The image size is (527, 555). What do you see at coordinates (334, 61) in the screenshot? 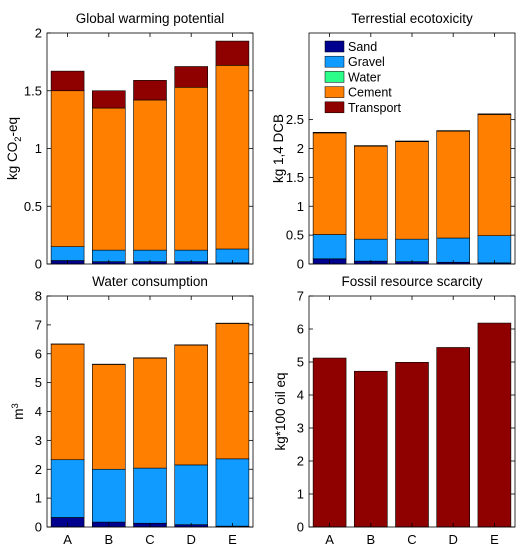
I see `legend-swatch-gravel` at bounding box center [334, 61].